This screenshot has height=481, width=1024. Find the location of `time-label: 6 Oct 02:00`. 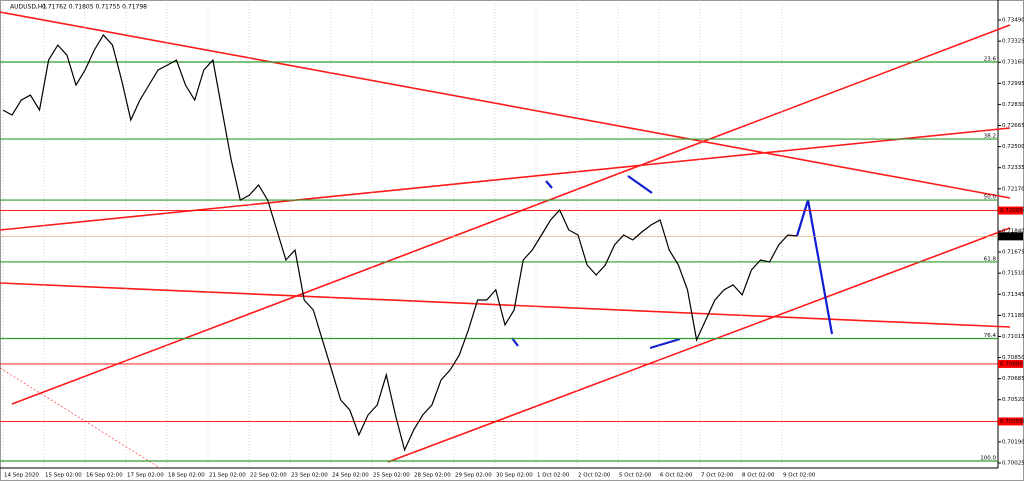

time-label: 6 Oct 02:00 is located at coordinates (676, 476).